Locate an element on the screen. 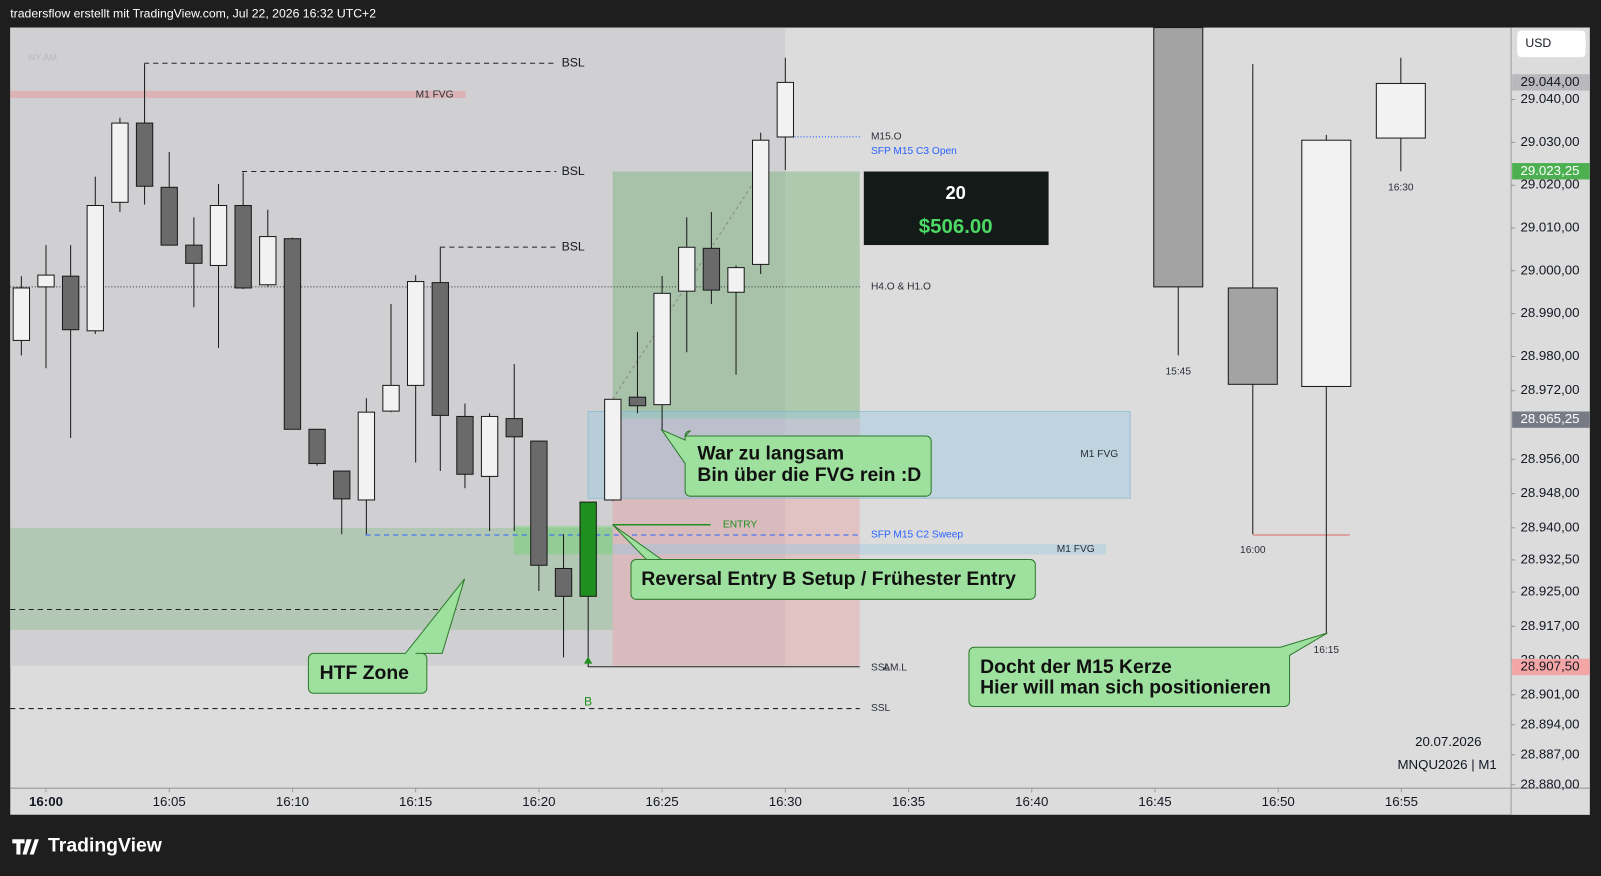 This screenshot has width=1601, height=876. price-tag-label: 28.907,50 is located at coordinates (1549, 665).